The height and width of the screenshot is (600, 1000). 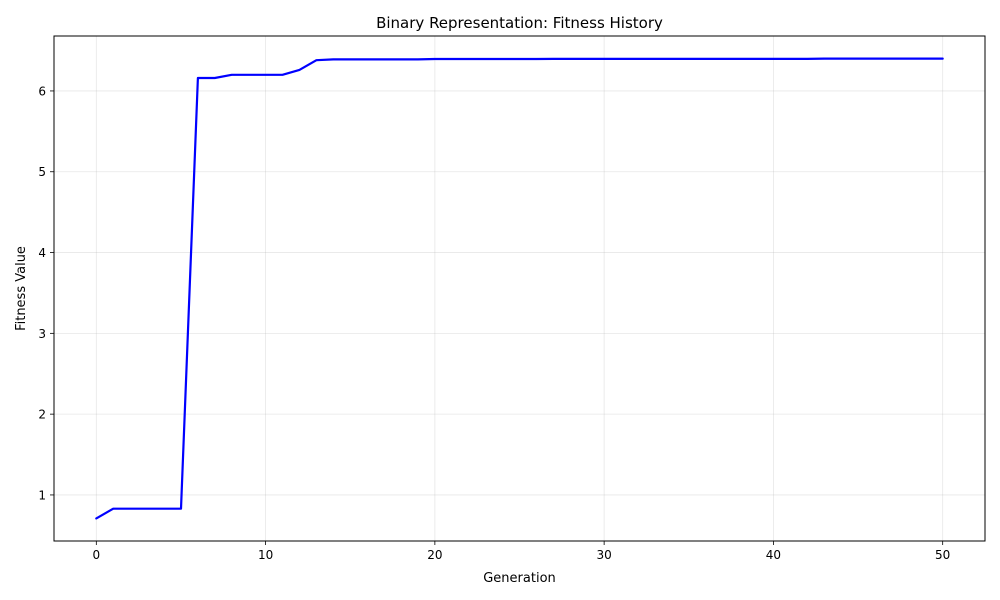 What do you see at coordinates (519, 578) in the screenshot?
I see `x-axis-label: Generation` at bounding box center [519, 578].